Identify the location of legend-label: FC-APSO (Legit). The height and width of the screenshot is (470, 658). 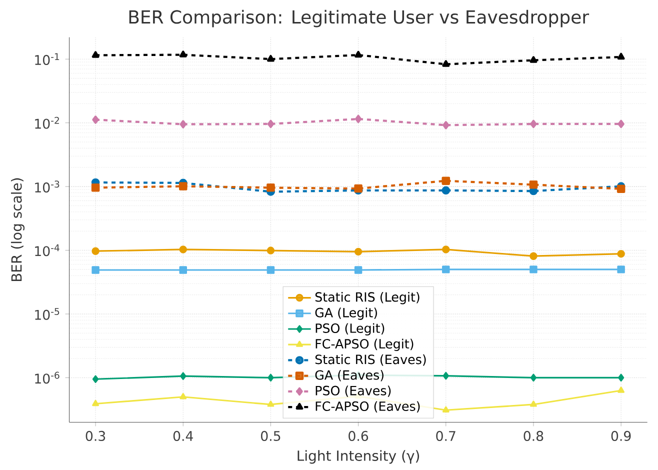
(365, 344).